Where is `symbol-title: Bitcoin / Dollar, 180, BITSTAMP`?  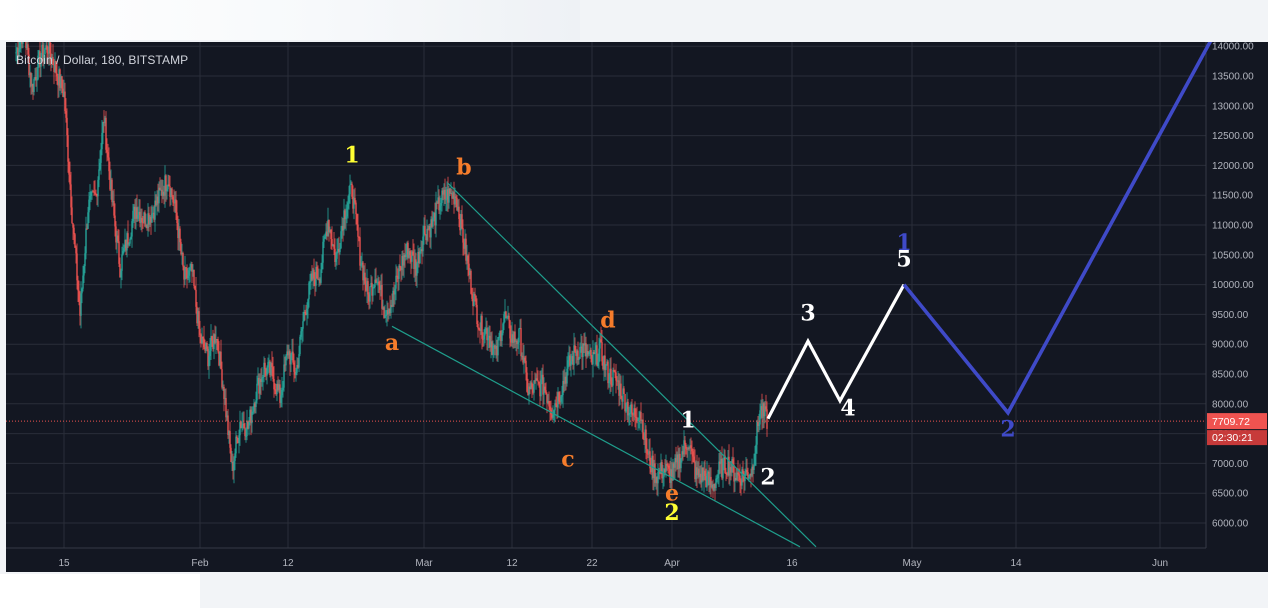 symbol-title: Bitcoin / Dollar, 180, BITSTAMP is located at coordinates (102, 60).